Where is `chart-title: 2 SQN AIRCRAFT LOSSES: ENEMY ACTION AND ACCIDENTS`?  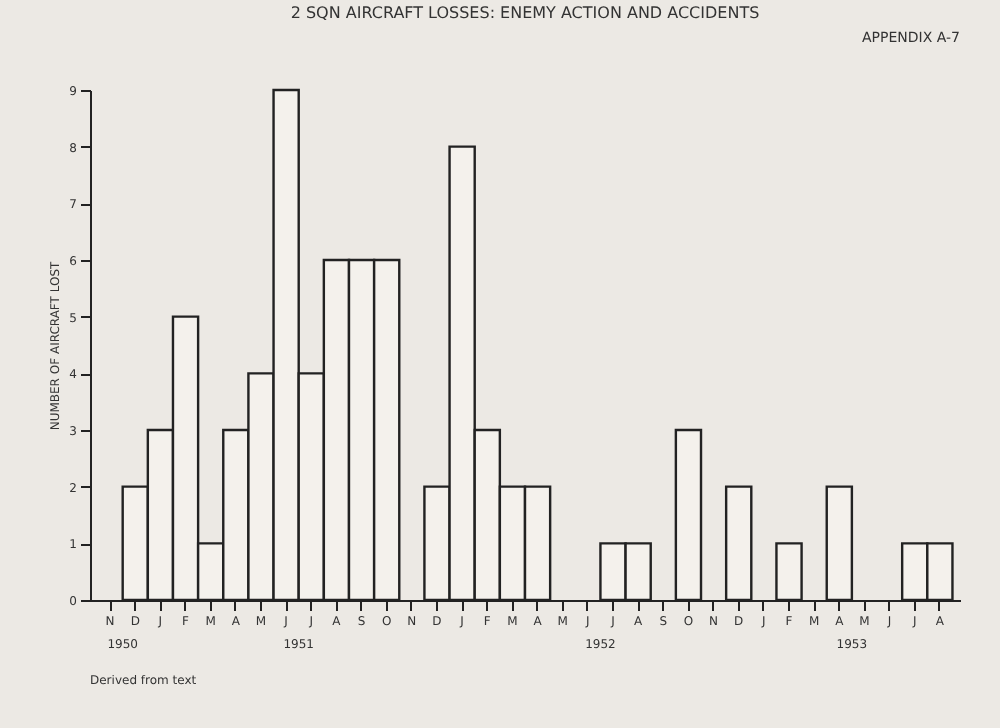 chart-title: 2 SQN AIRCRAFT LOSSES: ENEMY ACTION AND ACCIDENTS is located at coordinates (525, 13).